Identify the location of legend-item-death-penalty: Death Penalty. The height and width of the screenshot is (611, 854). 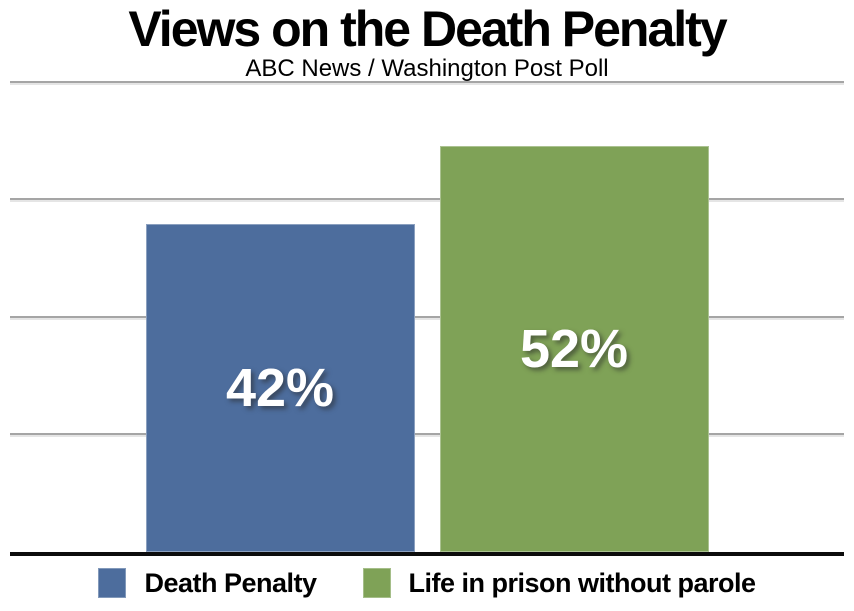
(207, 583).